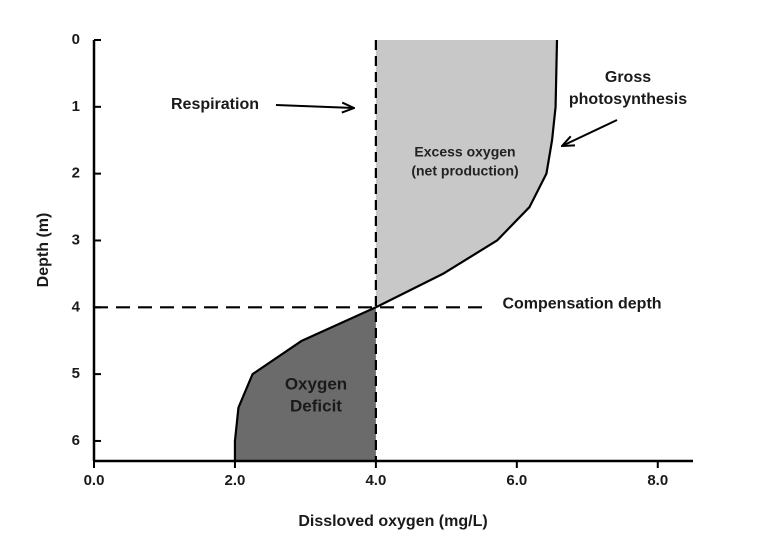 Image resolution: width=768 pixels, height=540 pixels. What do you see at coordinates (316, 405) in the screenshot?
I see `deficit-label: Deficit` at bounding box center [316, 405].